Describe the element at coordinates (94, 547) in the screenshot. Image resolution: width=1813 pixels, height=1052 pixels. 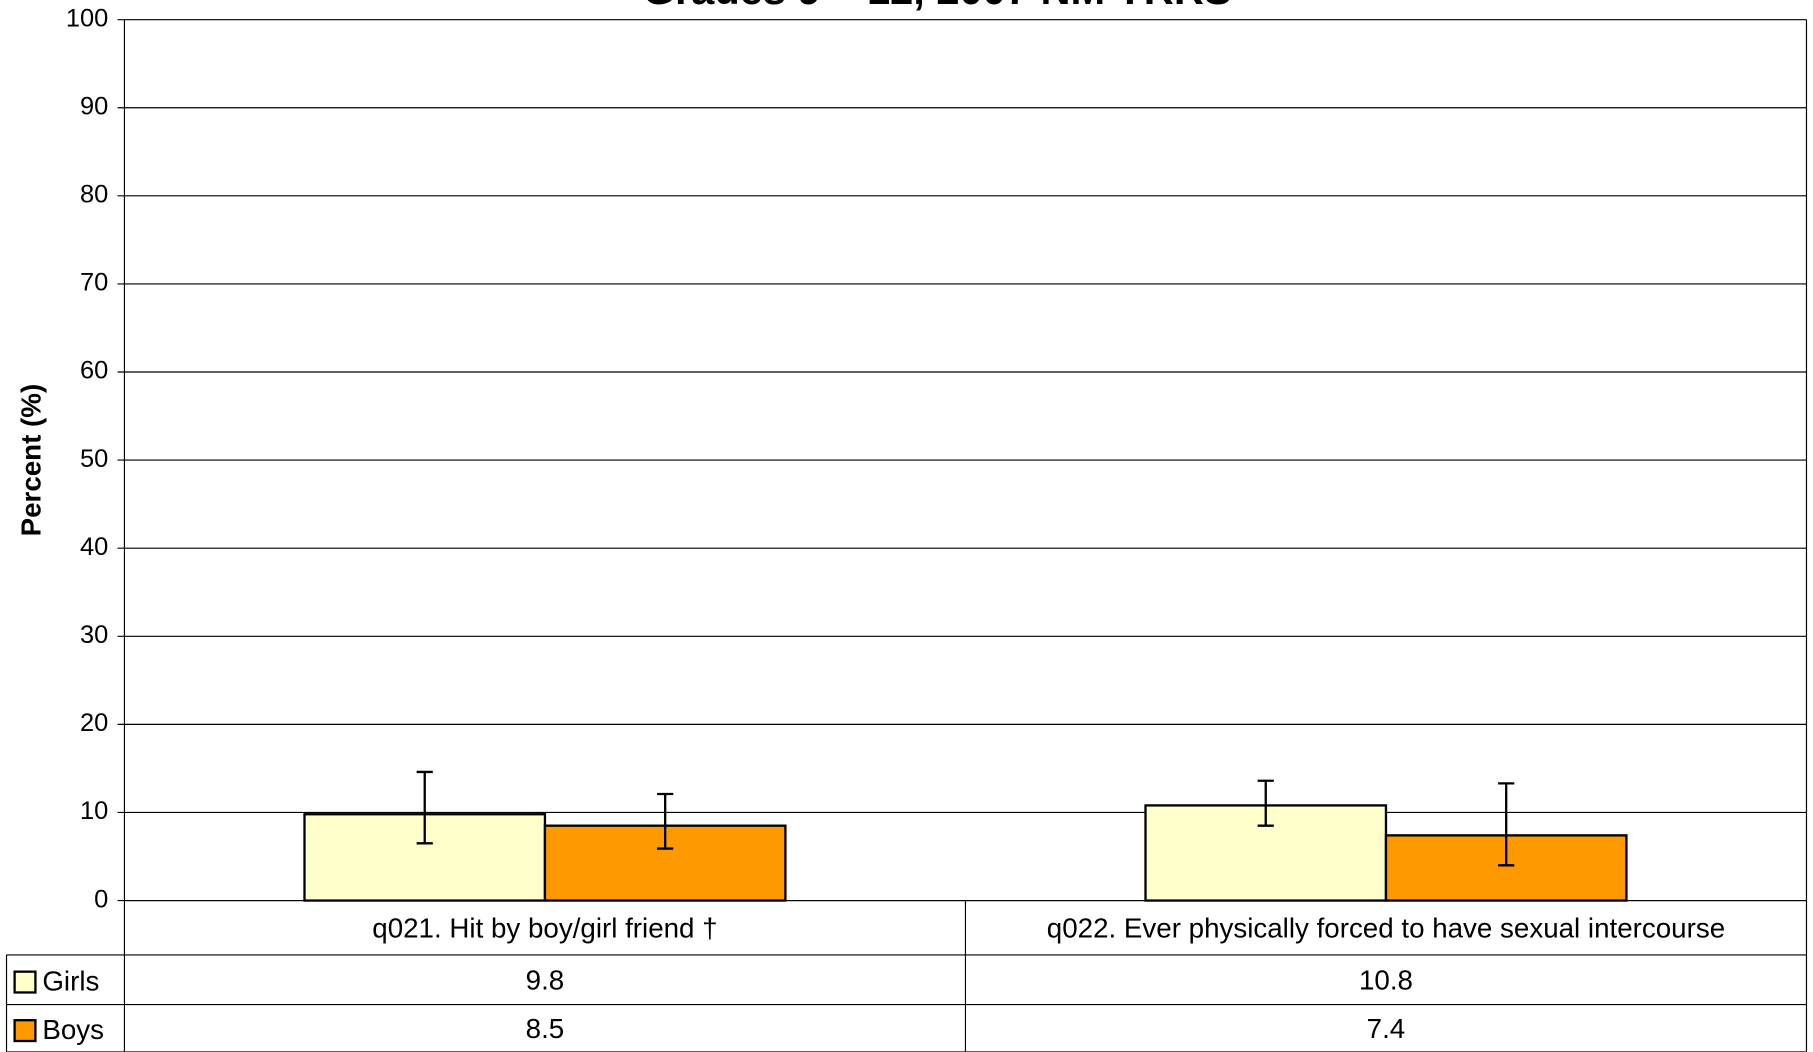
I see `y-tick-label: 40` at that location.